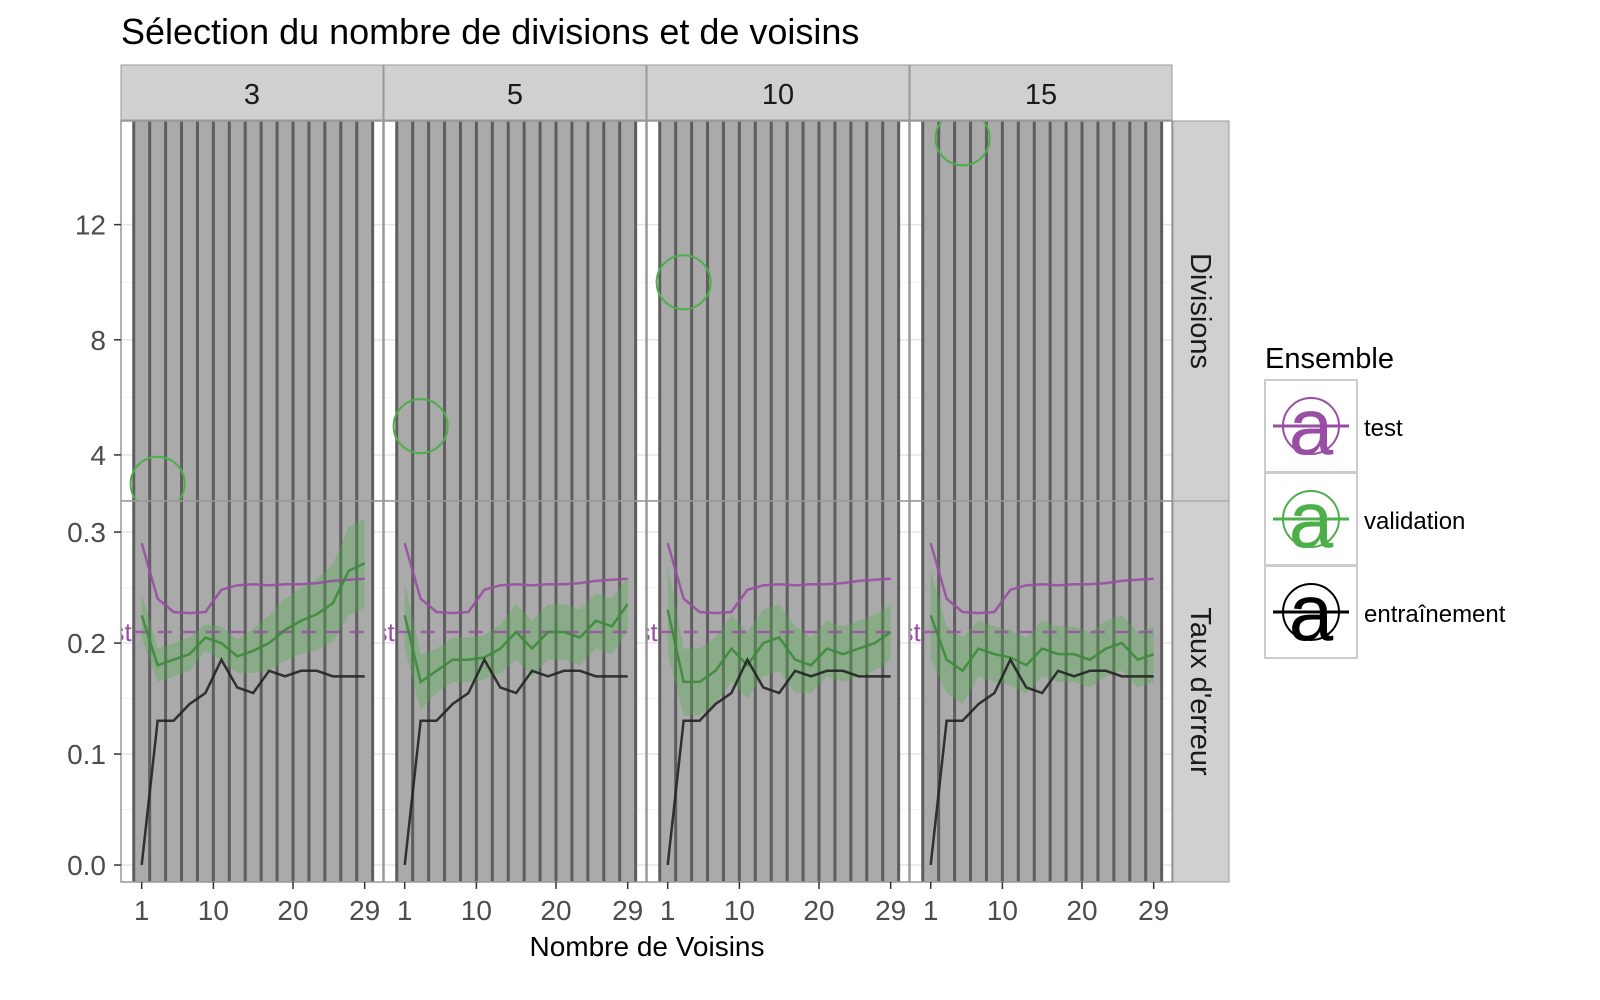  What do you see at coordinates (86, 643) in the screenshot?
I see `y-tick-label: 0.2` at bounding box center [86, 643].